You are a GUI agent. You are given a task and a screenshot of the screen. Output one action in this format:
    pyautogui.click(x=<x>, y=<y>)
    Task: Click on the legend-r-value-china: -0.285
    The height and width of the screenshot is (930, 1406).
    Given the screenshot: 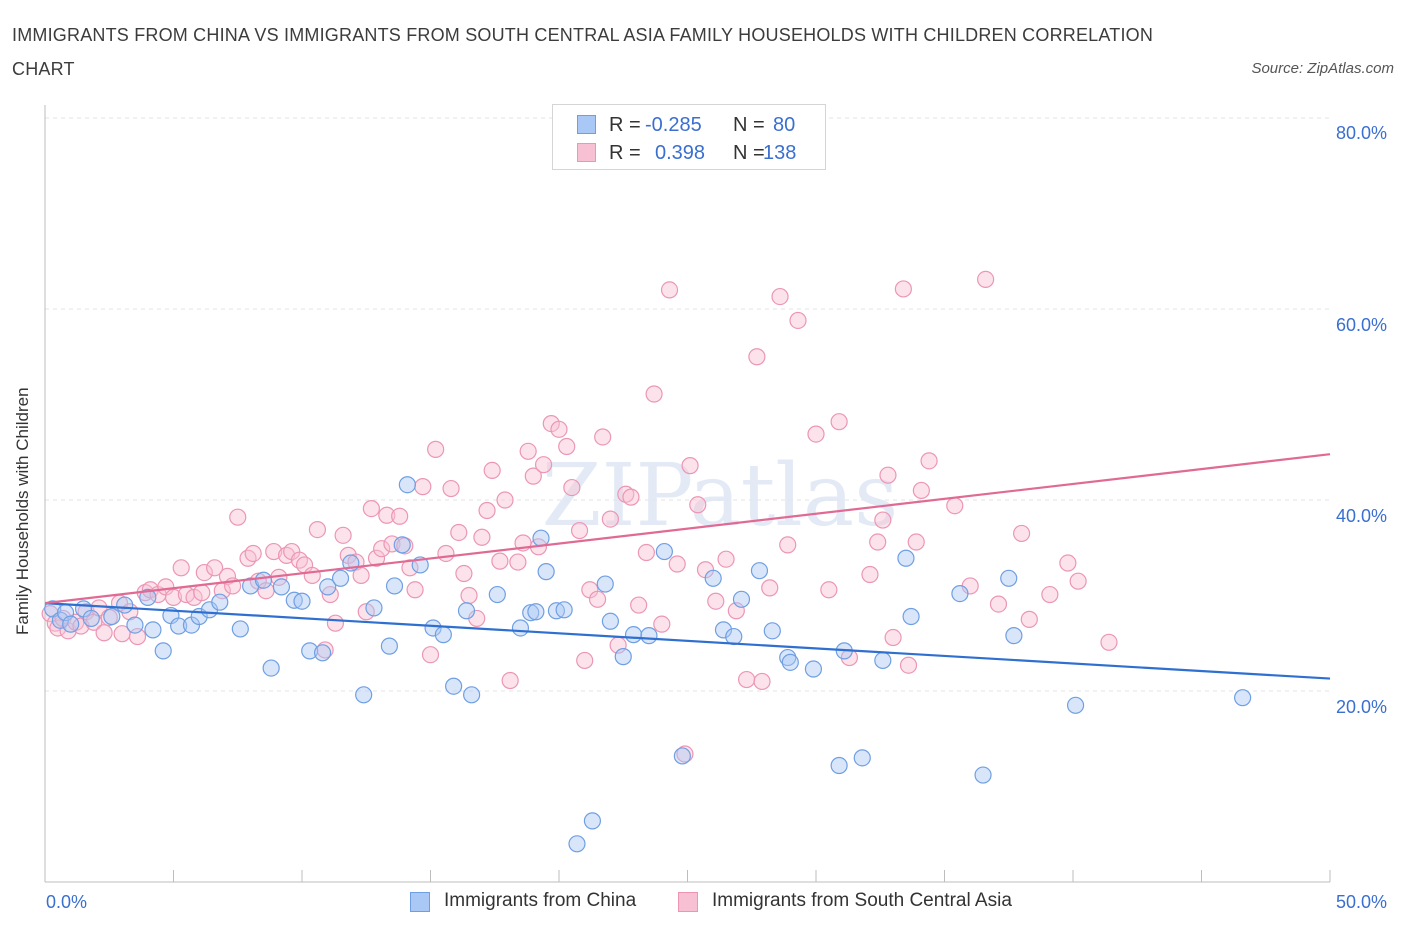 What is the action you would take?
    pyautogui.click(x=673, y=125)
    